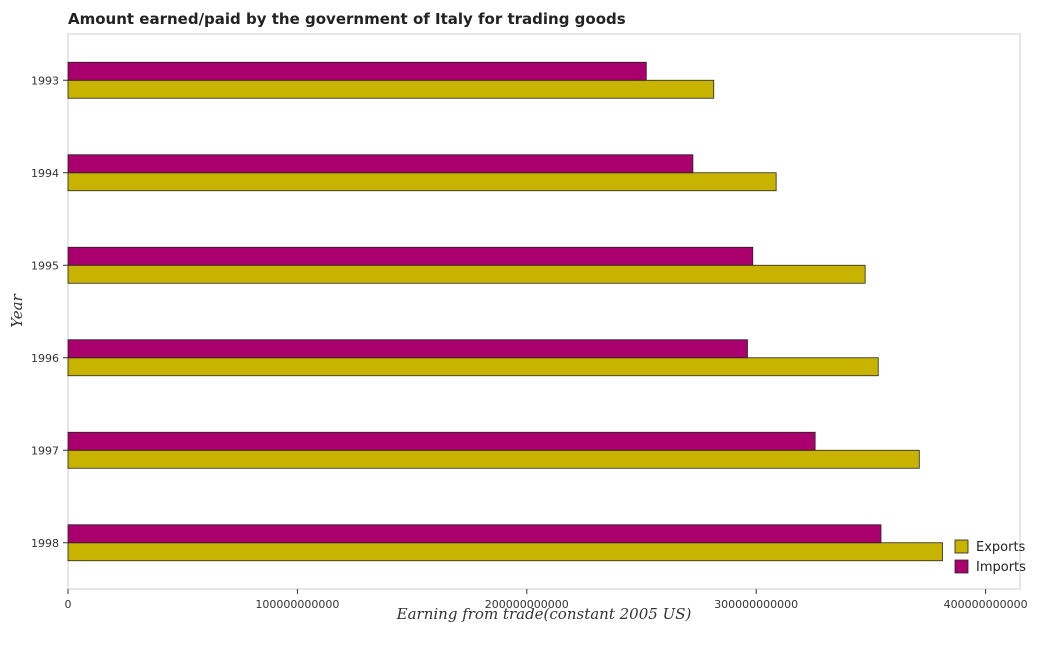 The width and height of the screenshot is (1038, 650). I want to click on bar-imports-1994, so click(380, 164).